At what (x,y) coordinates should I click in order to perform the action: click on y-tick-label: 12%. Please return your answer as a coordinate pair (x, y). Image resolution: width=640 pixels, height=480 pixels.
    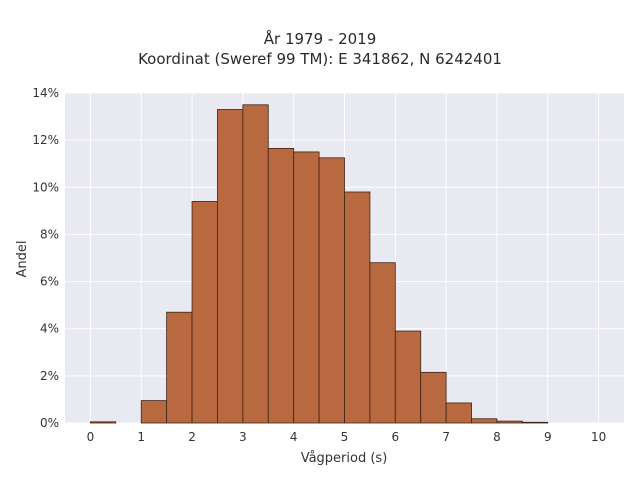
    Looking at the image, I should click on (45, 140).